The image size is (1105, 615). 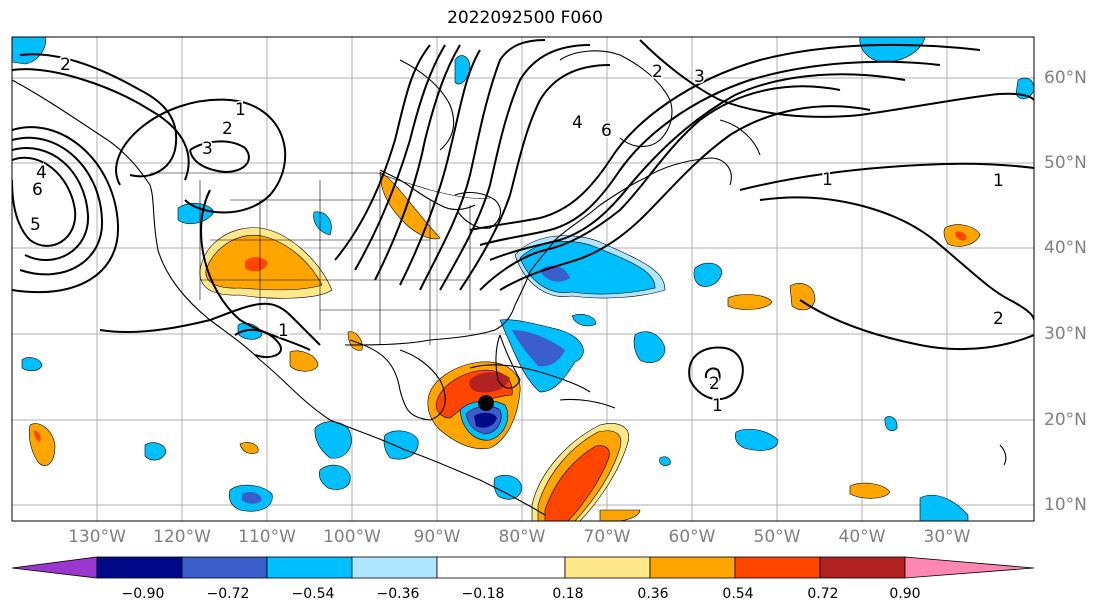 What do you see at coordinates (483, 594) in the screenshot?
I see `colorbar-tick-label: −0.18` at bounding box center [483, 594].